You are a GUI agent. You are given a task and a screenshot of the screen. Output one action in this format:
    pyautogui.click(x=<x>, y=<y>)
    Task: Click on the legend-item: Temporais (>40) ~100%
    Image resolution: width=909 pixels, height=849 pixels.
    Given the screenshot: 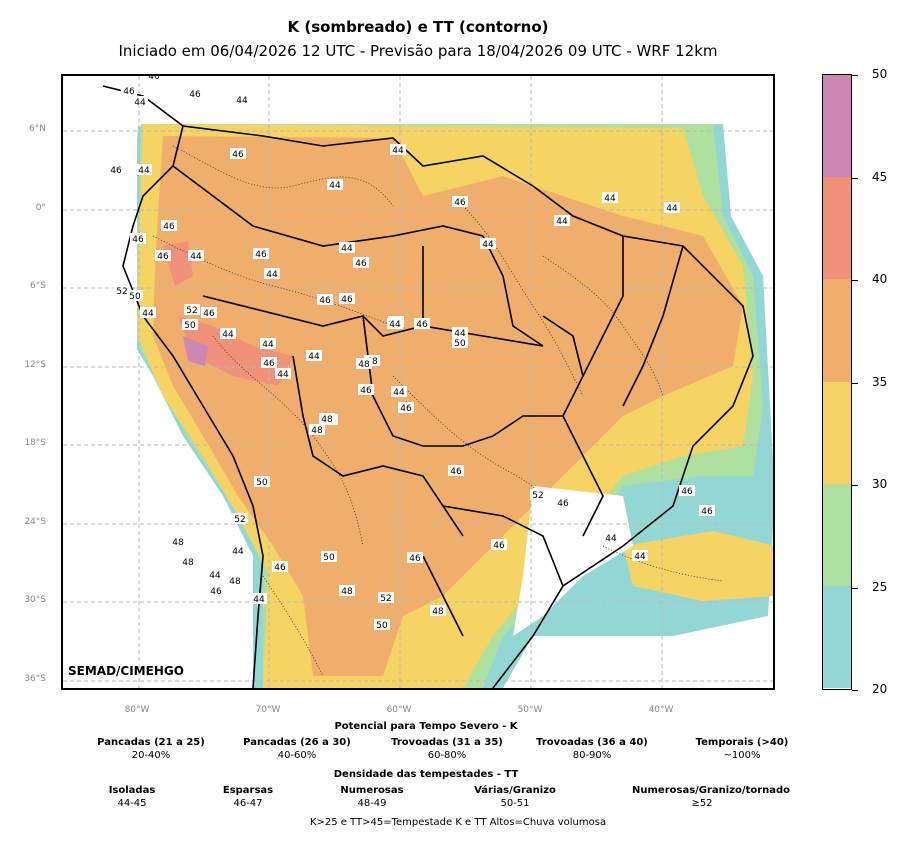 What is the action you would take?
    pyautogui.click(x=742, y=749)
    